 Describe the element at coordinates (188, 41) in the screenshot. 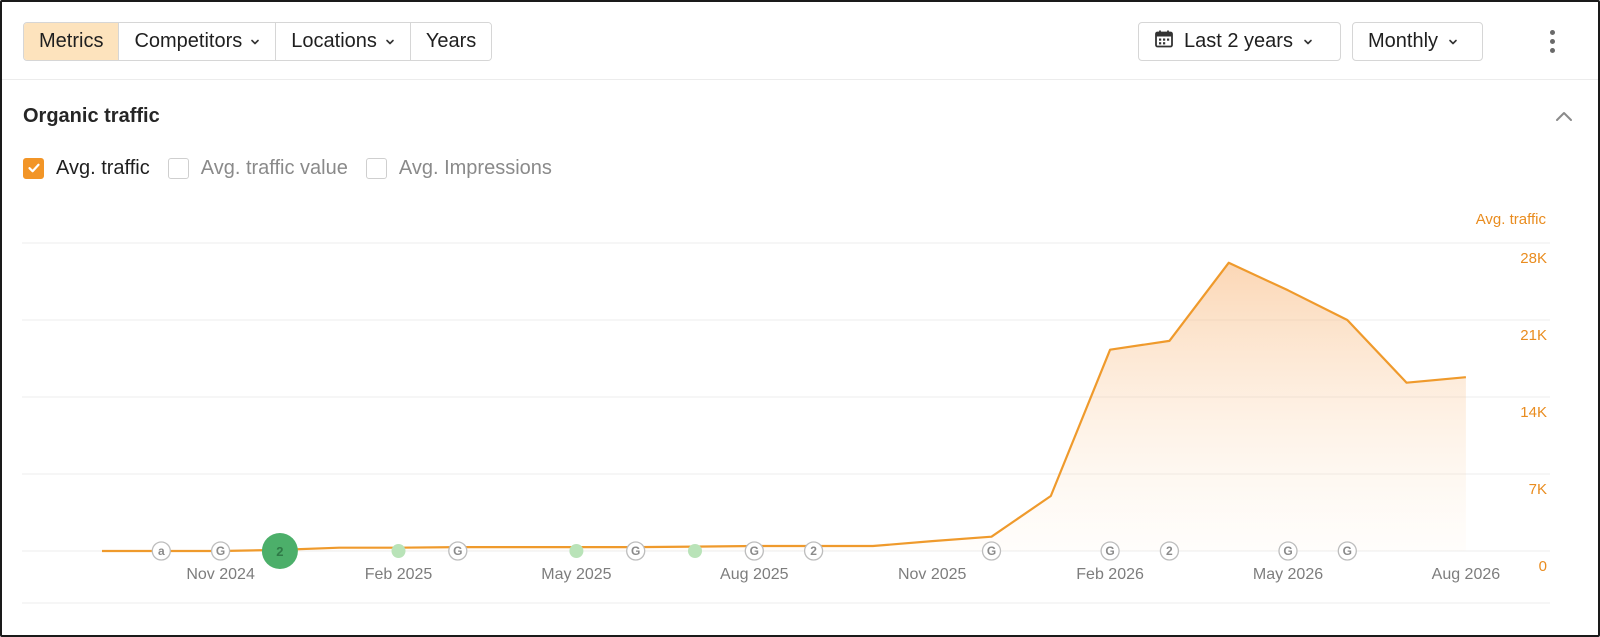

I see `segment-label: Competitors` at that location.